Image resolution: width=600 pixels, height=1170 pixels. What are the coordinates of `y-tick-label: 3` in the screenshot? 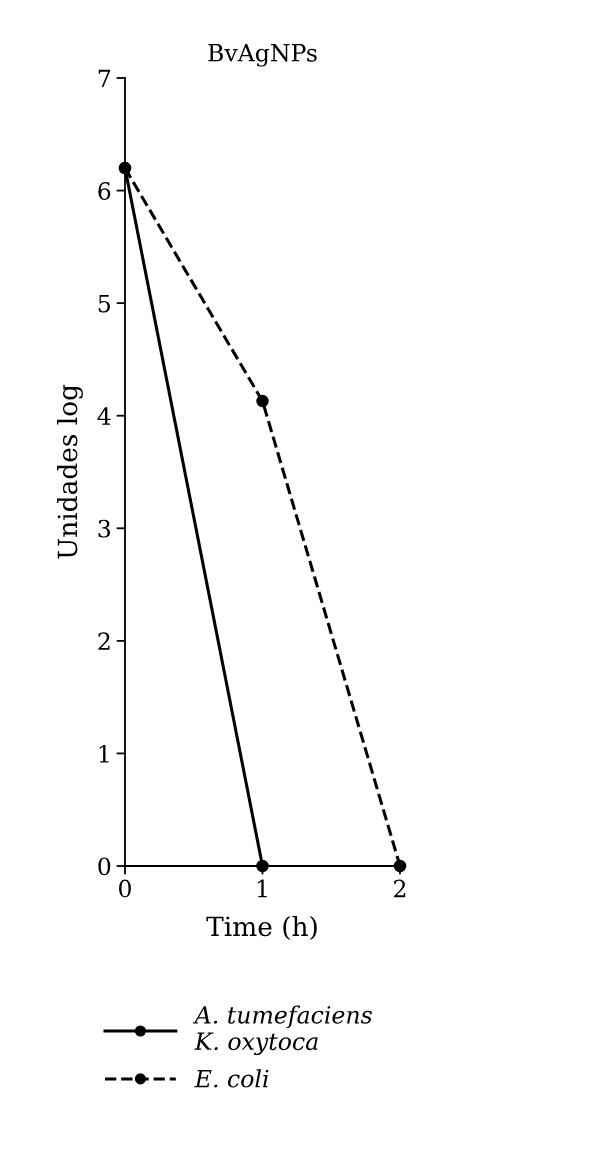 It's located at (104, 528).